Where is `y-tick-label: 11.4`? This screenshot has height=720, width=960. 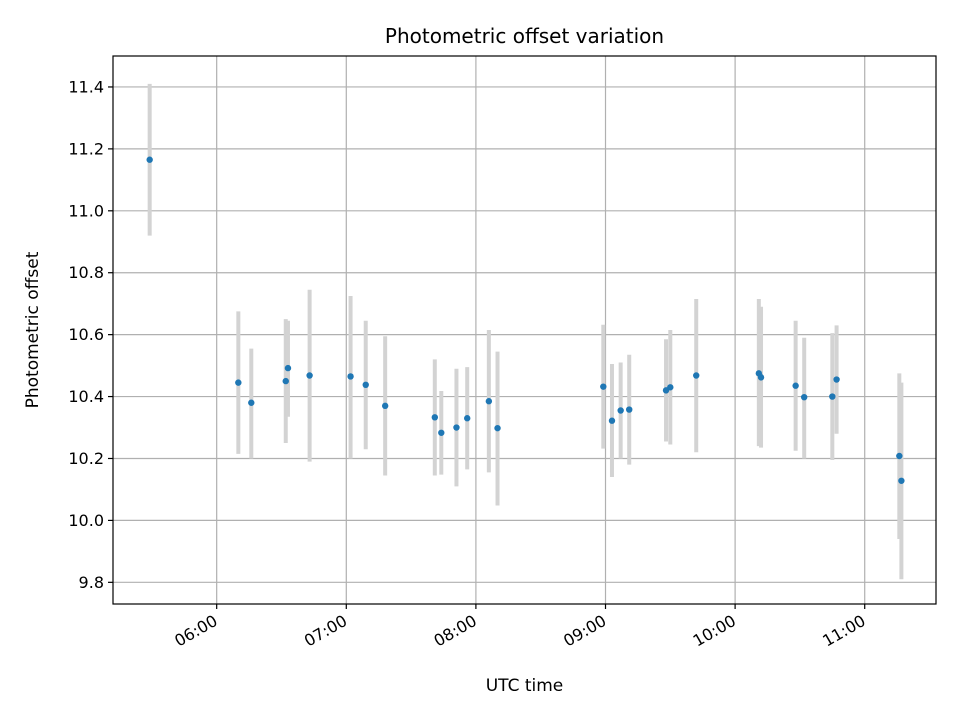 y-tick-label: 11.4 is located at coordinates (86, 86).